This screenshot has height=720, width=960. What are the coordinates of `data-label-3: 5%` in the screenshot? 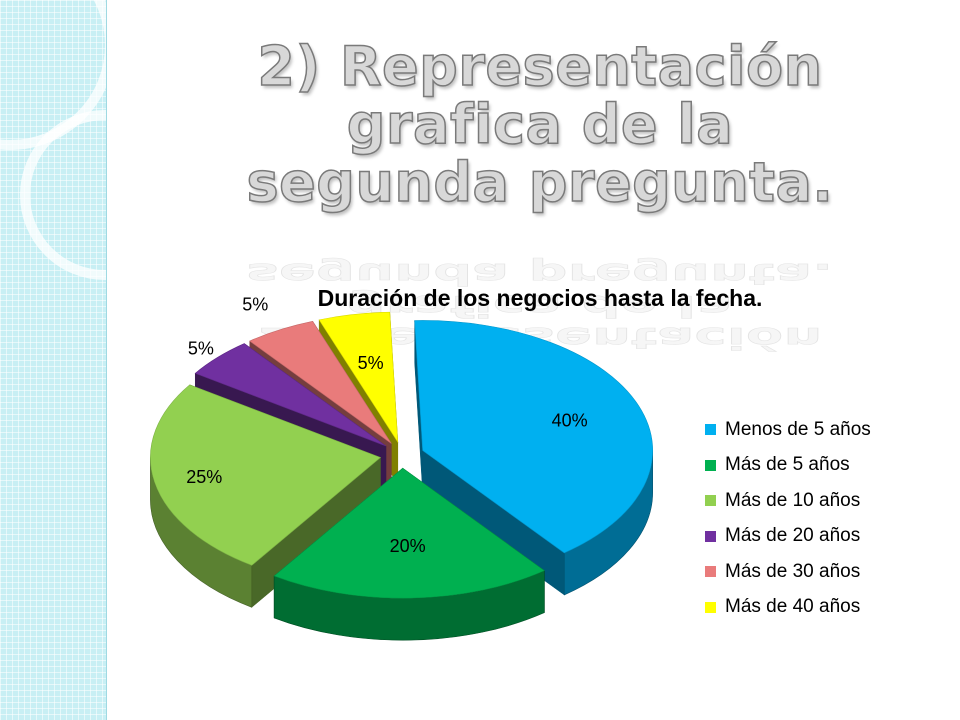 It's located at (201, 348).